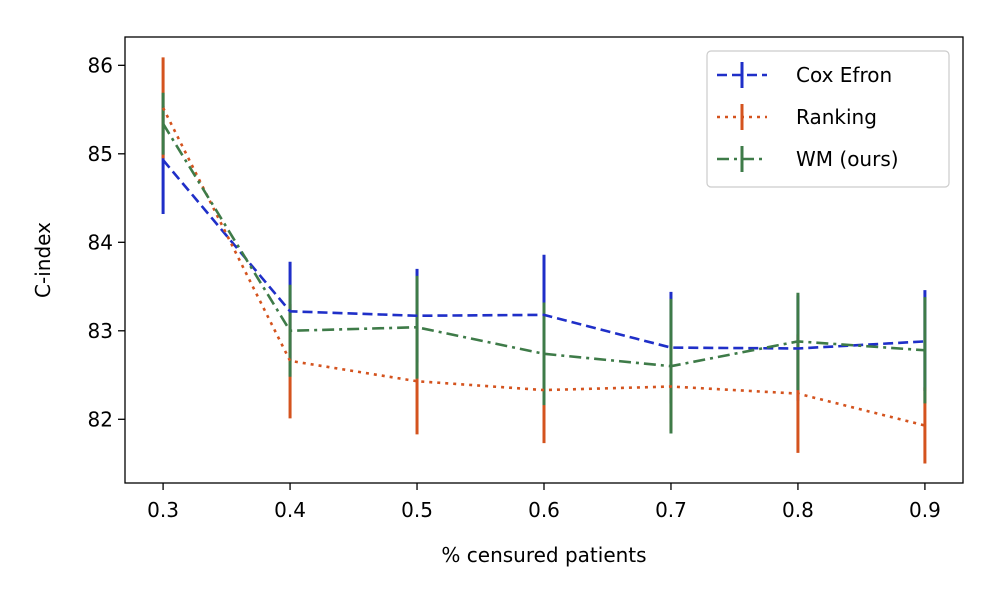 Image resolution: width=1000 pixels, height=600 pixels. Describe the element at coordinates (543, 555) in the screenshot. I see `x-axis-label: % censured patients` at that location.